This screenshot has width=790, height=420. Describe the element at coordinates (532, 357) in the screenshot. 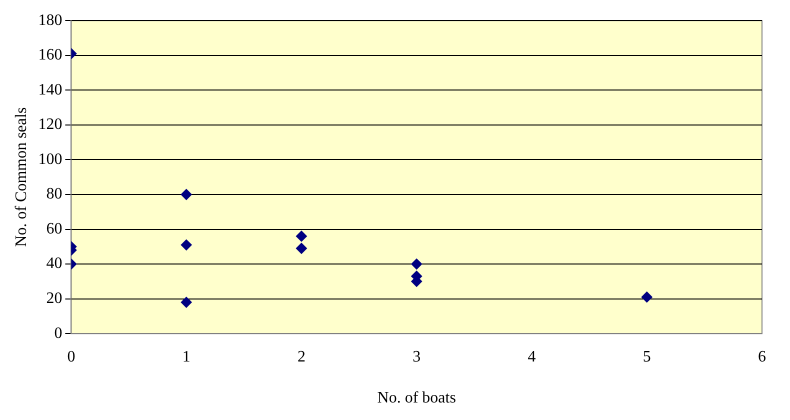

I see `x-tick-label: 4` at that location.